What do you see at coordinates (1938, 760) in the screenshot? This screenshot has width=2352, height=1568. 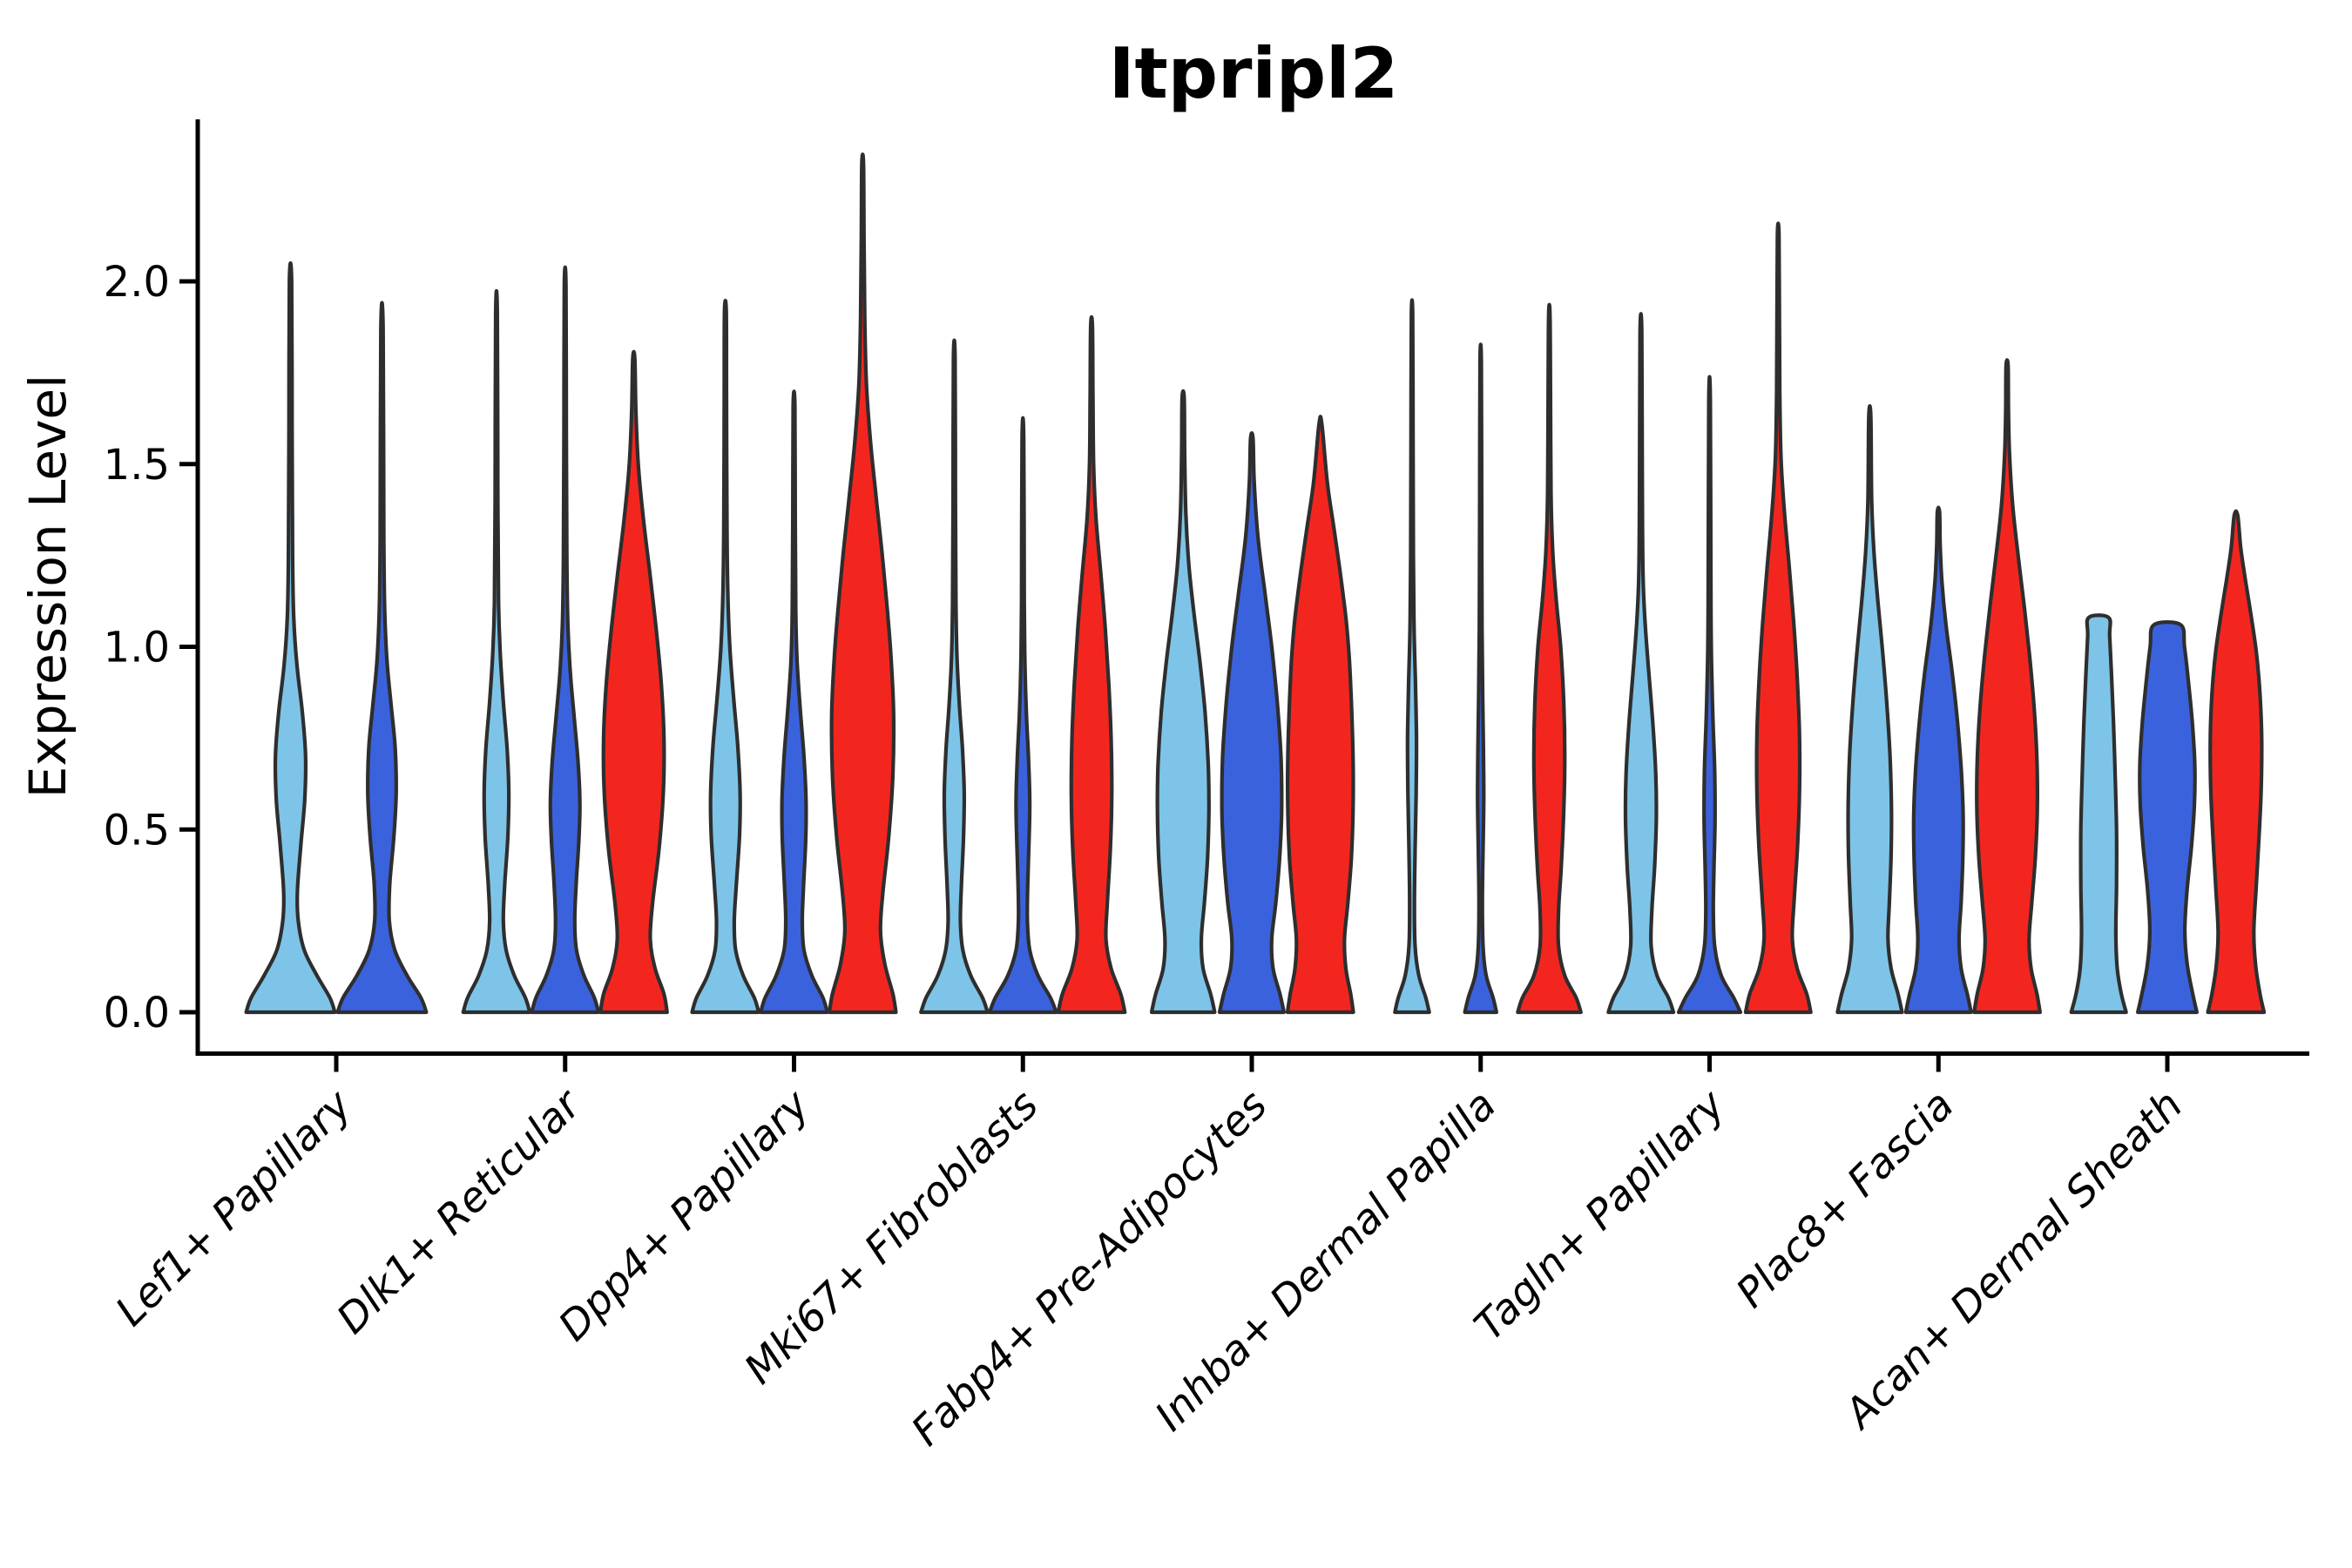 I see `violin-plac8-fascia-dark-blue` at bounding box center [1938, 760].